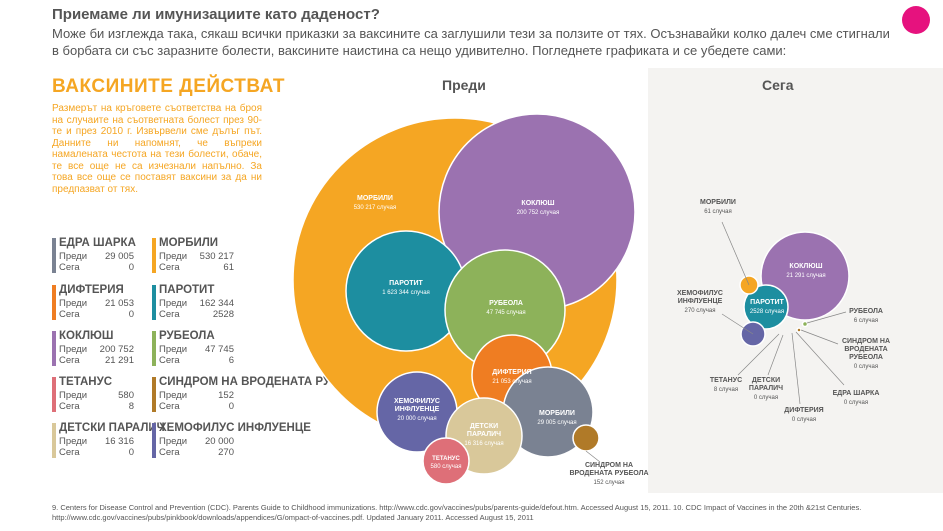 The width and height of the screenshot is (943, 531). What do you see at coordinates (119, 256) in the screenshot?
I see `before-value: 29 005` at bounding box center [119, 256].